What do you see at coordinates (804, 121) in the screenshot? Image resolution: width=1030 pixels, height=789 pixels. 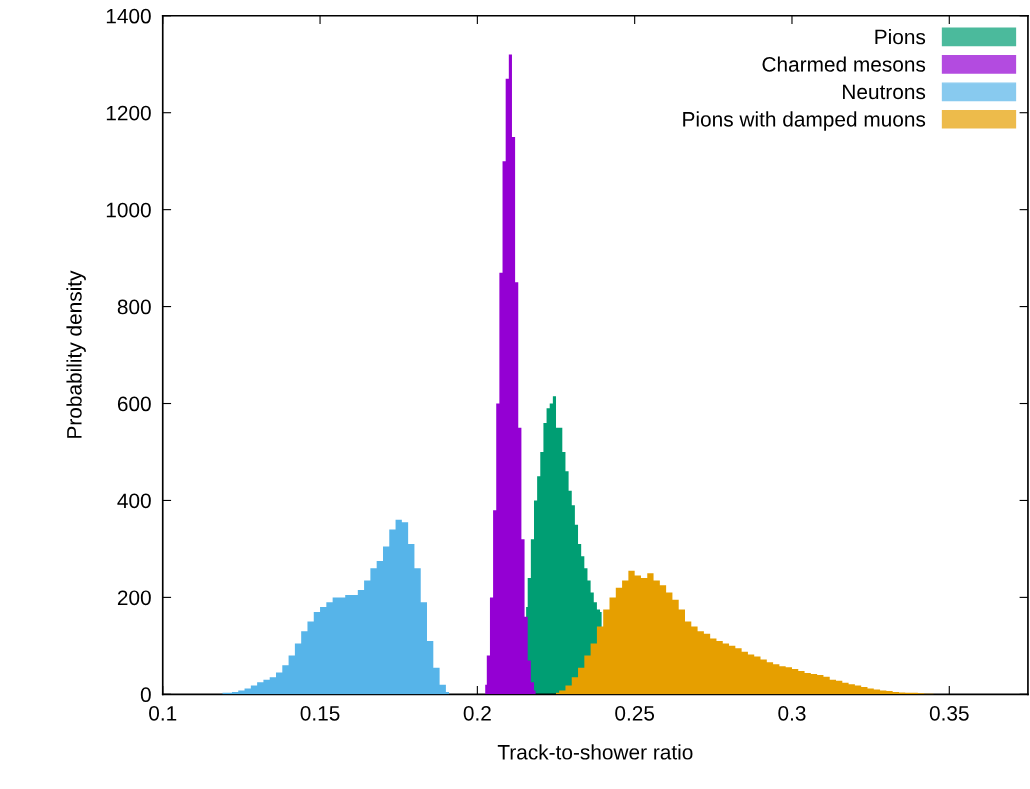 I see `legend-label: Pions with damped muons` at bounding box center [804, 121].